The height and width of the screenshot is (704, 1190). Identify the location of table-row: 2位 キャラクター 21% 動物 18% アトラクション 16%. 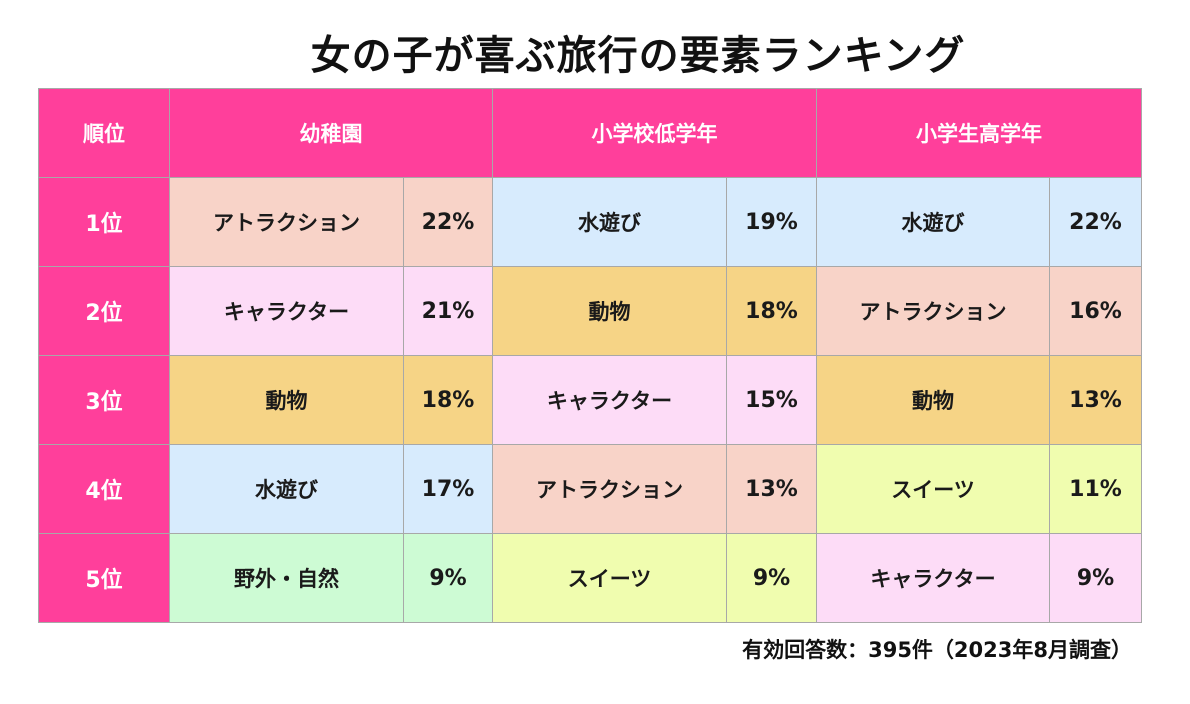
(590, 311).